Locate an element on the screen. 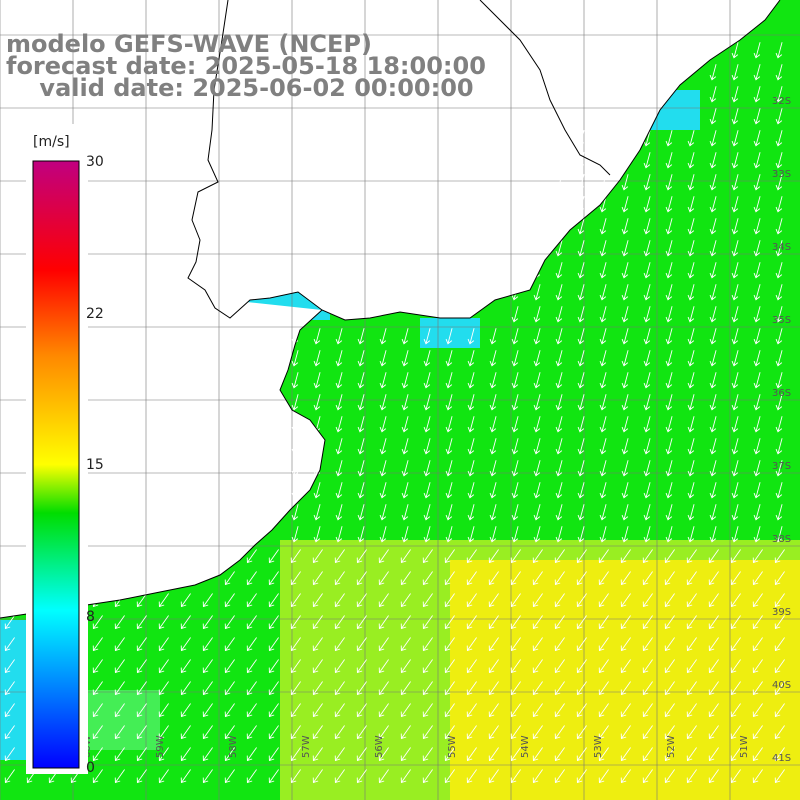 This screenshot has height=800, width=800. title-model: modelo GEFS-WAVE (NCEP) is located at coordinates (189, 44).